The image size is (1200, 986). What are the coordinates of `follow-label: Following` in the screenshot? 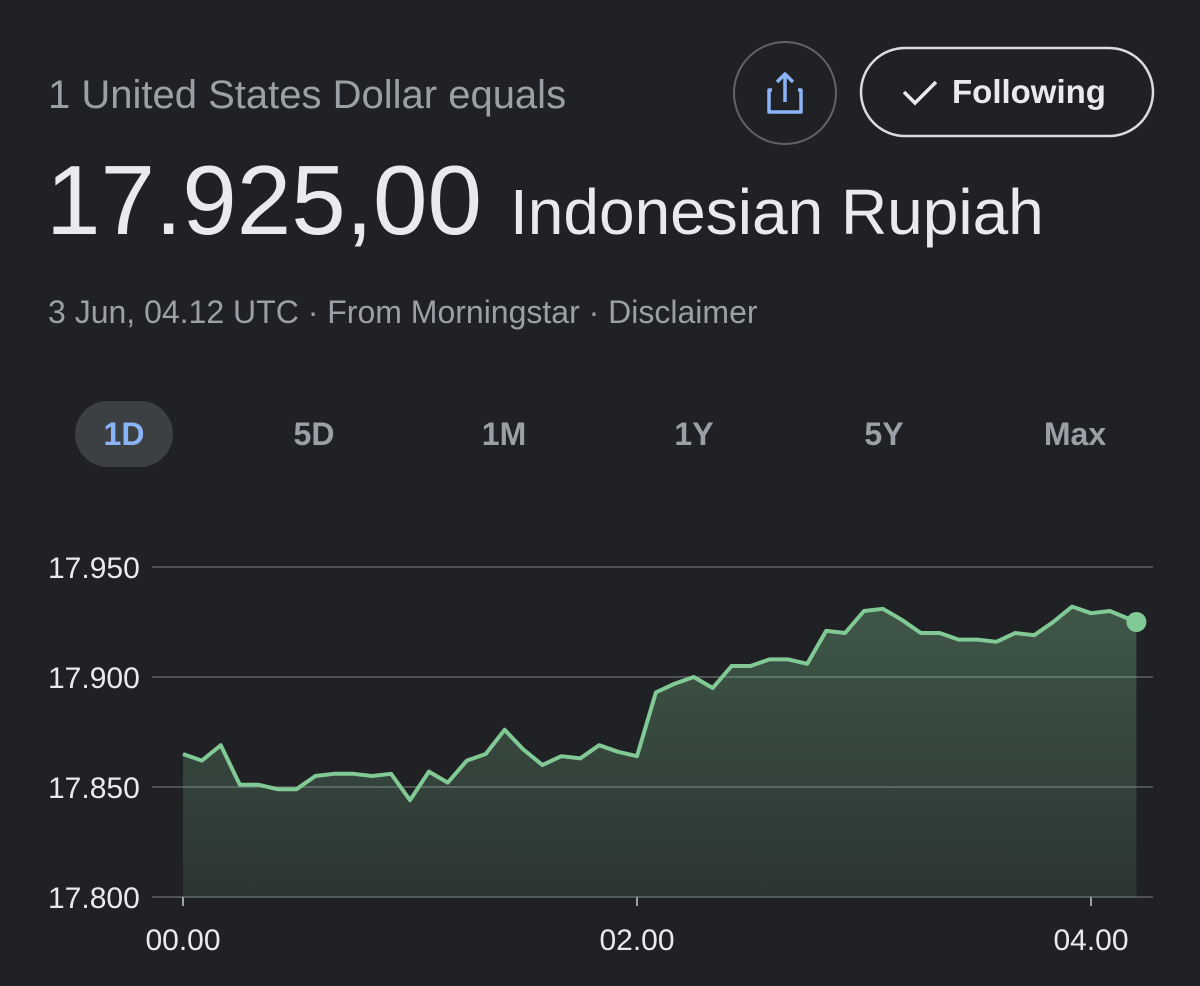 It's located at (1029, 91).